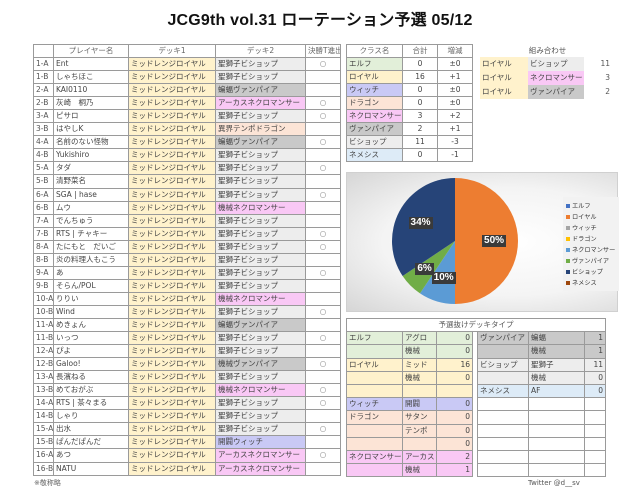  I want to click on table-row: 10-A りりい ミッドレンジロイヤル 機械ネクロマンサー, so click(187, 298).